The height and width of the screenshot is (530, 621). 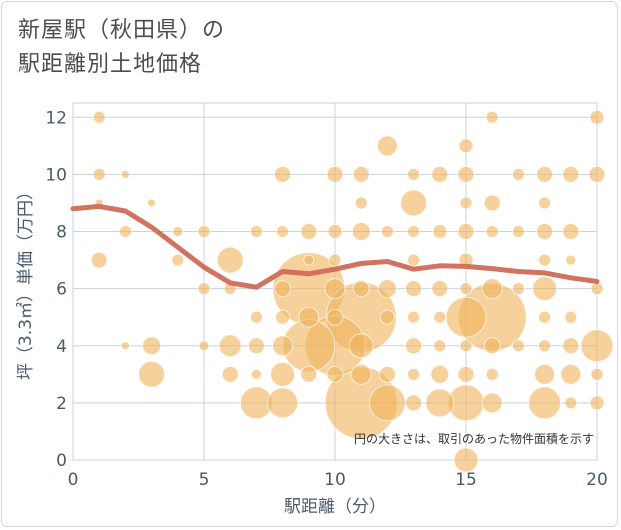 I want to click on y-tick-label: 8, so click(x=61, y=233).